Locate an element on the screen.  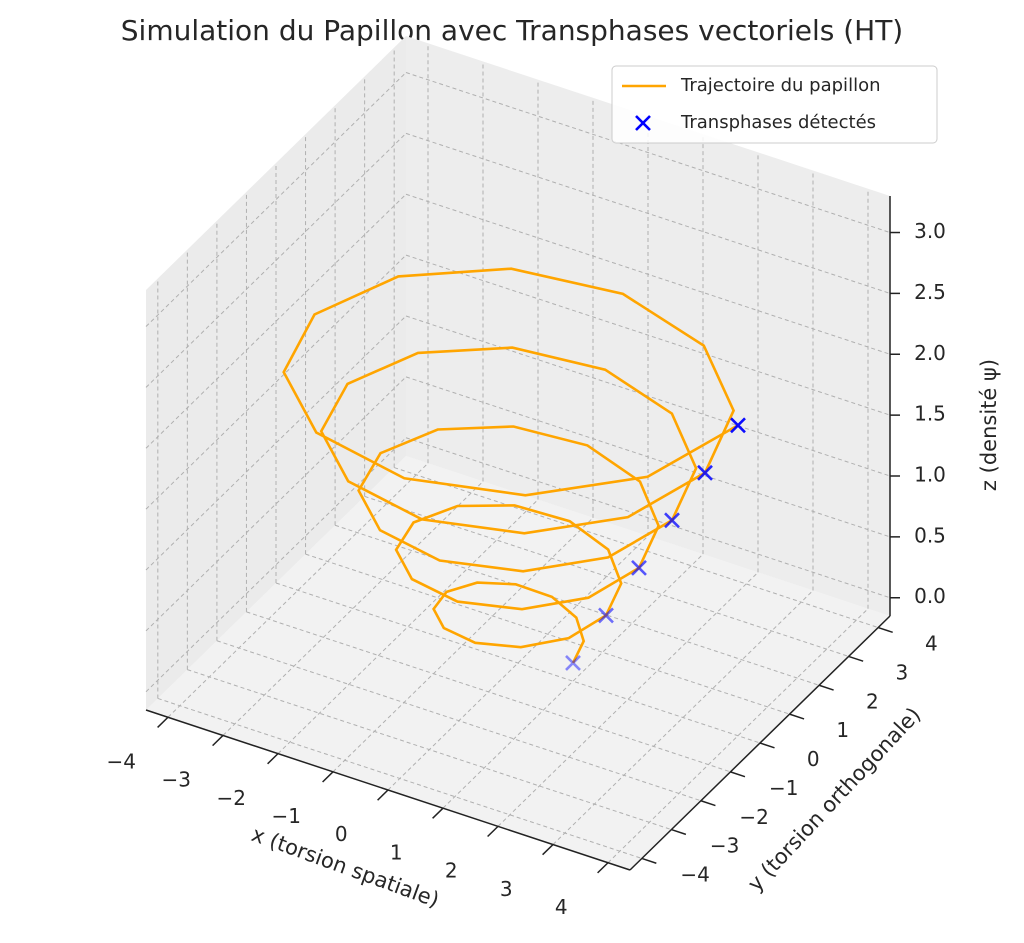
x-tick-label: −3 is located at coordinates (175, 780).